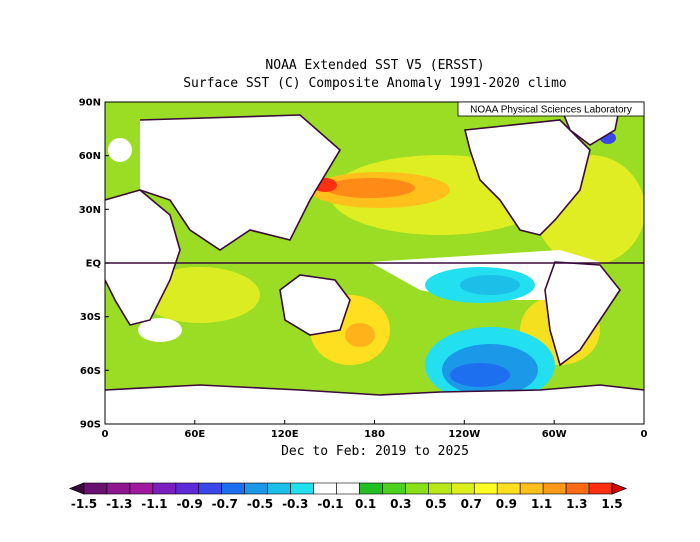 Image resolution: width=700 pixels, height=542 pixels. What do you see at coordinates (90, 371) in the screenshot?
I see `lat-tick-label: 60S` at bounding box center [90, 371].